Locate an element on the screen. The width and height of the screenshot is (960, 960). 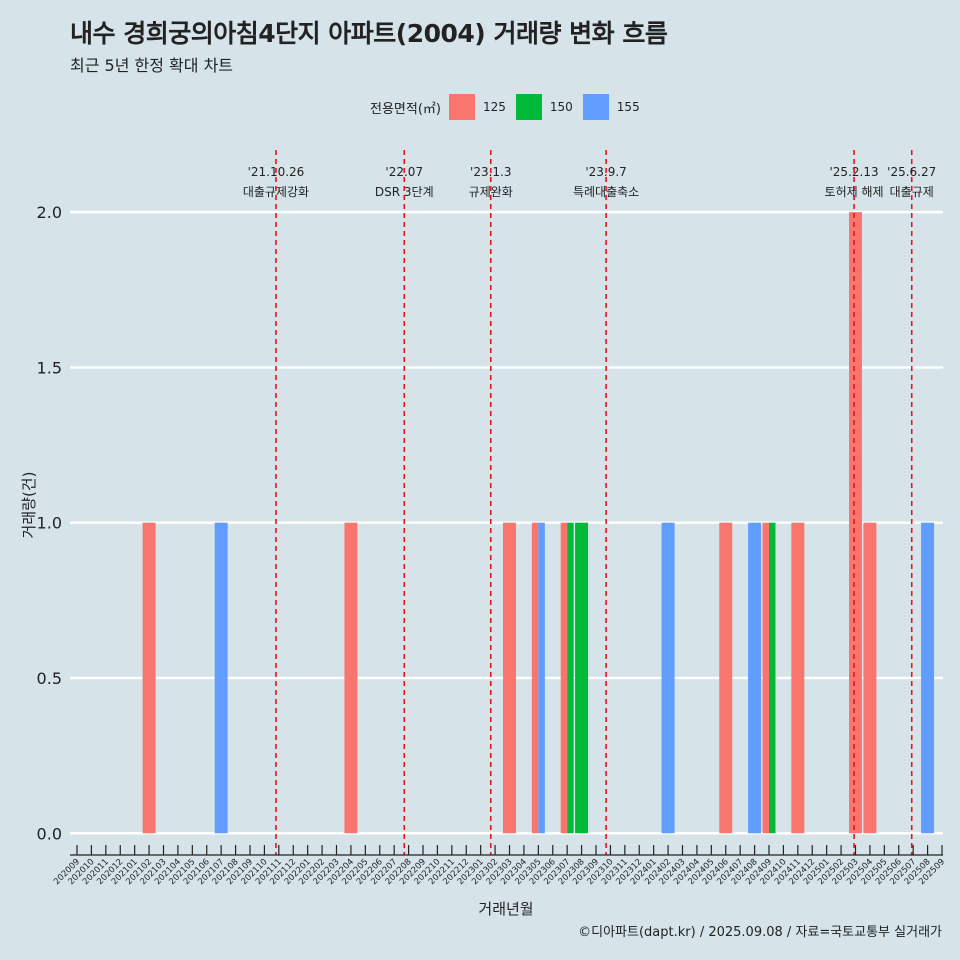
y-tick-label: 0.0 is located at coordinates (49, 833).